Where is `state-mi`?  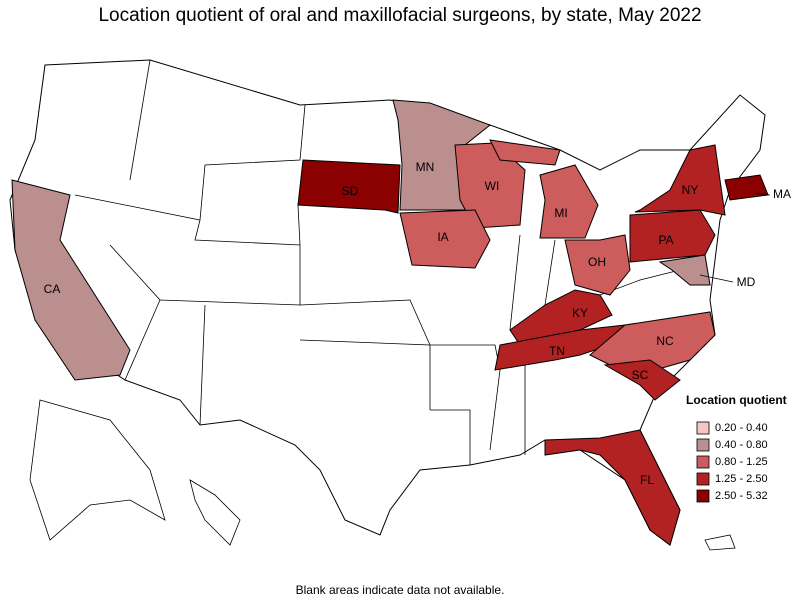 state-mi is located at coordinates (544, 189).